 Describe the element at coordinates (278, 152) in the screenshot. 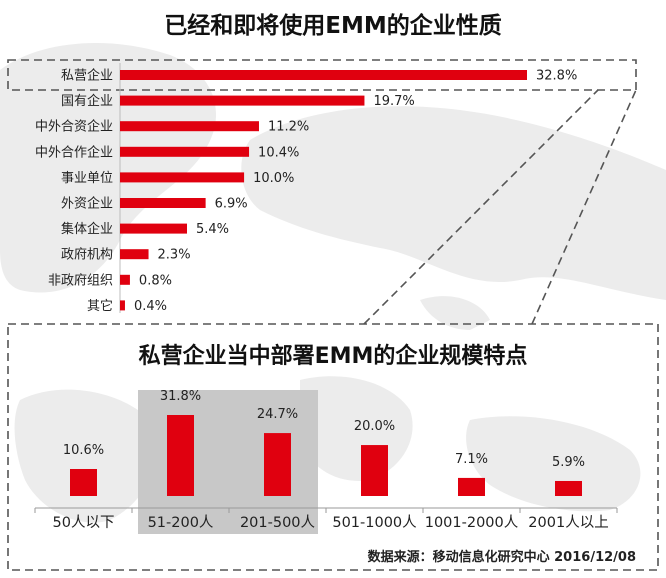

I see `h-value-label: 10.4%` at that location.